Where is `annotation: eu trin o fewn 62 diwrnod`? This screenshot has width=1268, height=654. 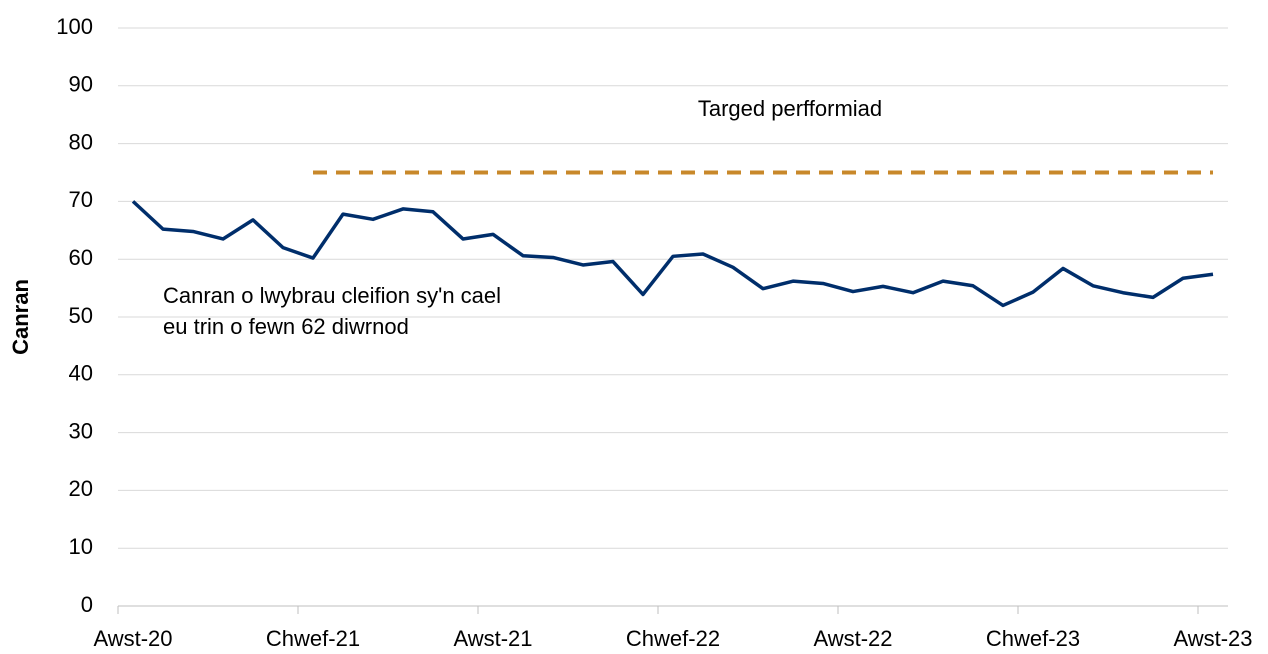
annotation: eu trin o fewn 62 diwrnod is located at coordinates (286, 326).